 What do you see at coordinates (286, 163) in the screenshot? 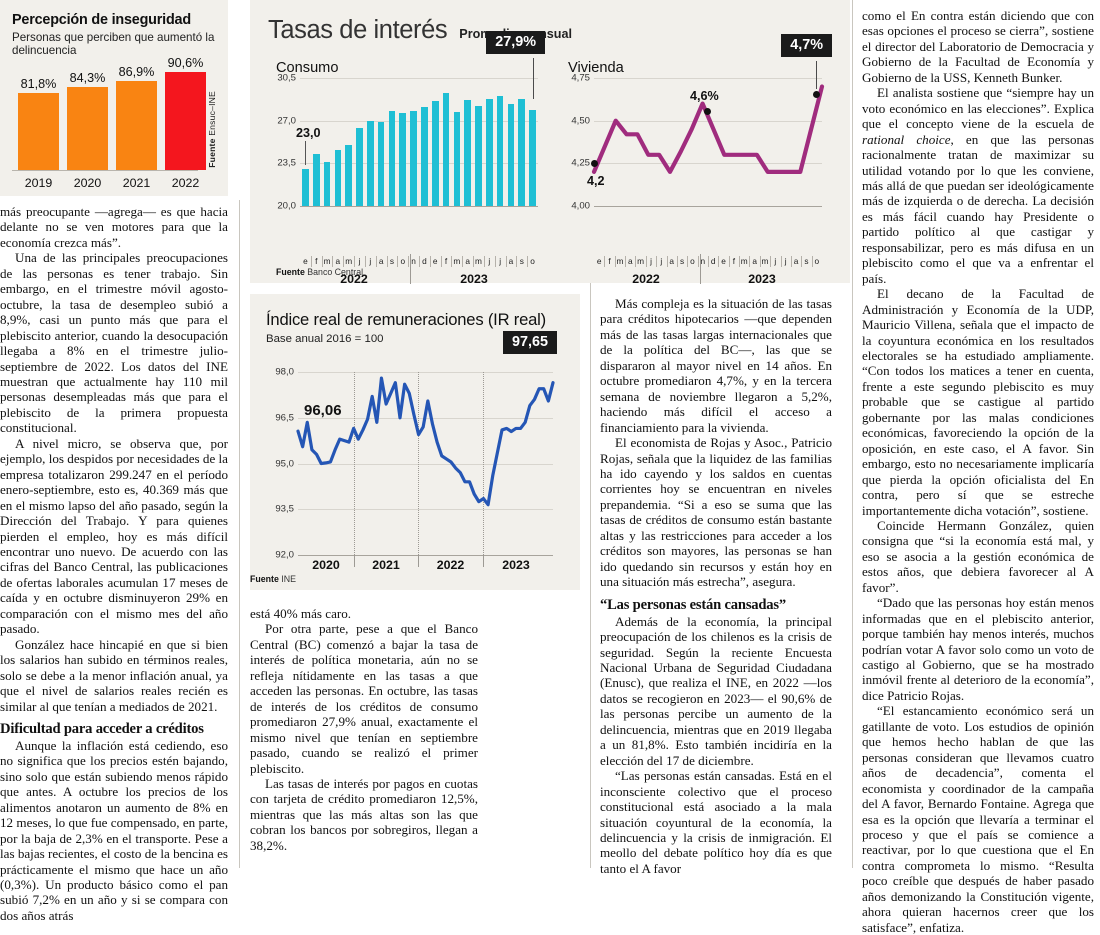
I see `y-axis-tick: 23,5` at bounding box center [286, 163].